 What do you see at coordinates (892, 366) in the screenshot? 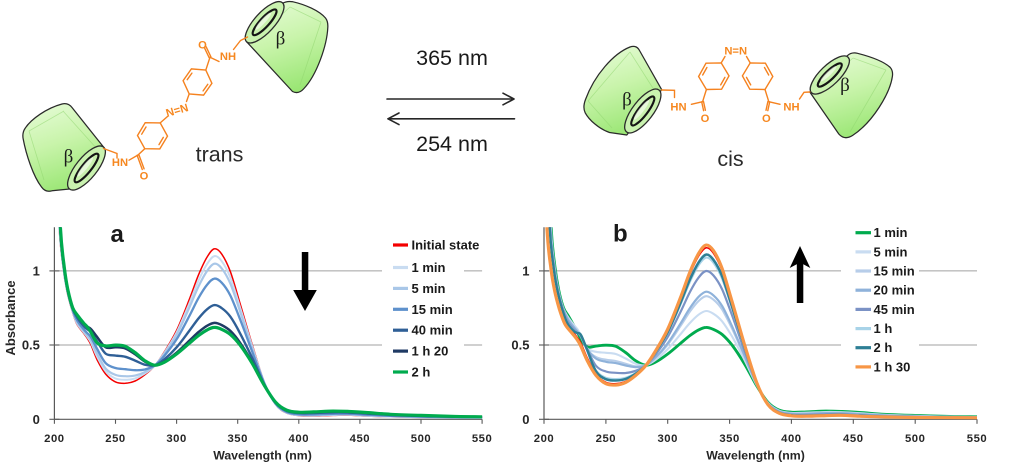
I see `svg-text: 1 h 30` at bounding box center [892, 366].